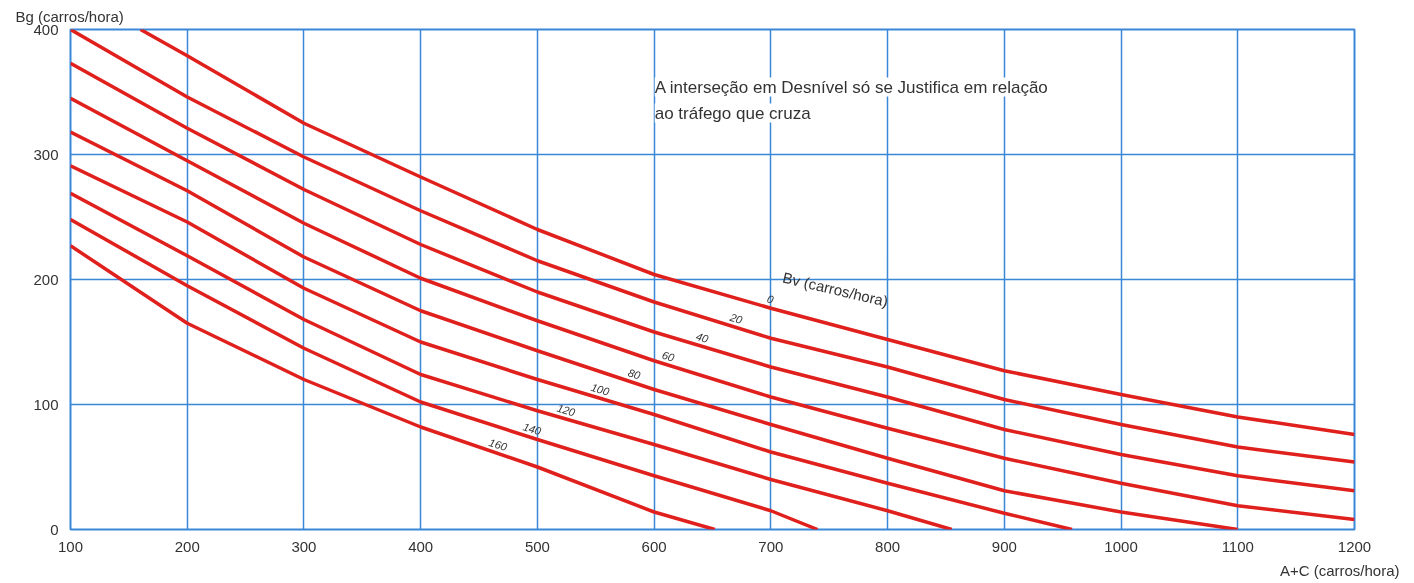 Image resolution: width=1414 pixels, height=583 pixels. I want to click on y-tick-label: 100, so click(46, 404).